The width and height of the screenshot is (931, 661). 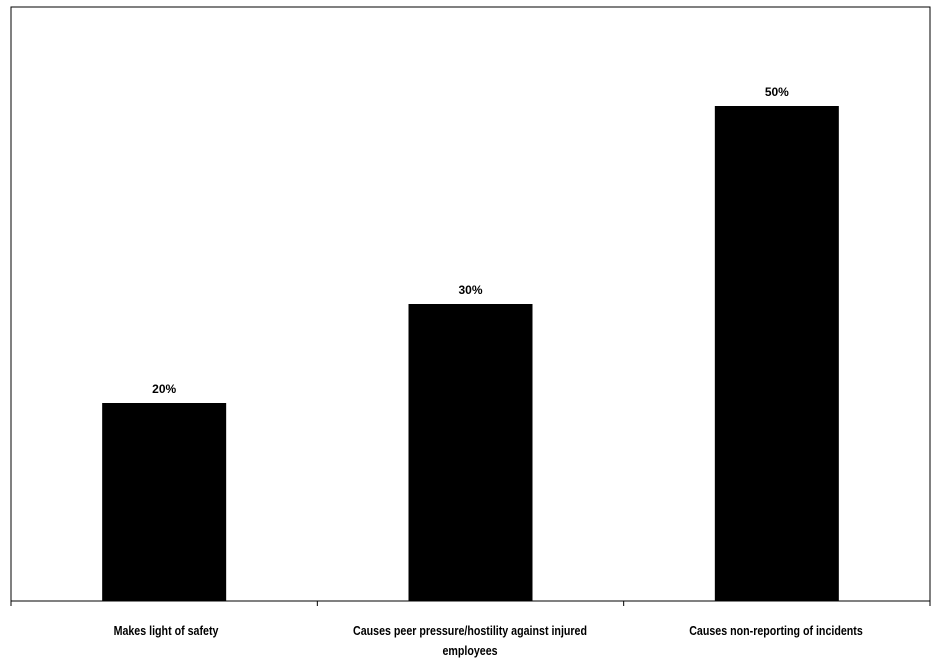 What do you see at coordinates (166, 630) in the screenshot?
I see `x-tick-label-0: Makes light of safety` at bounding box center [166, 630].